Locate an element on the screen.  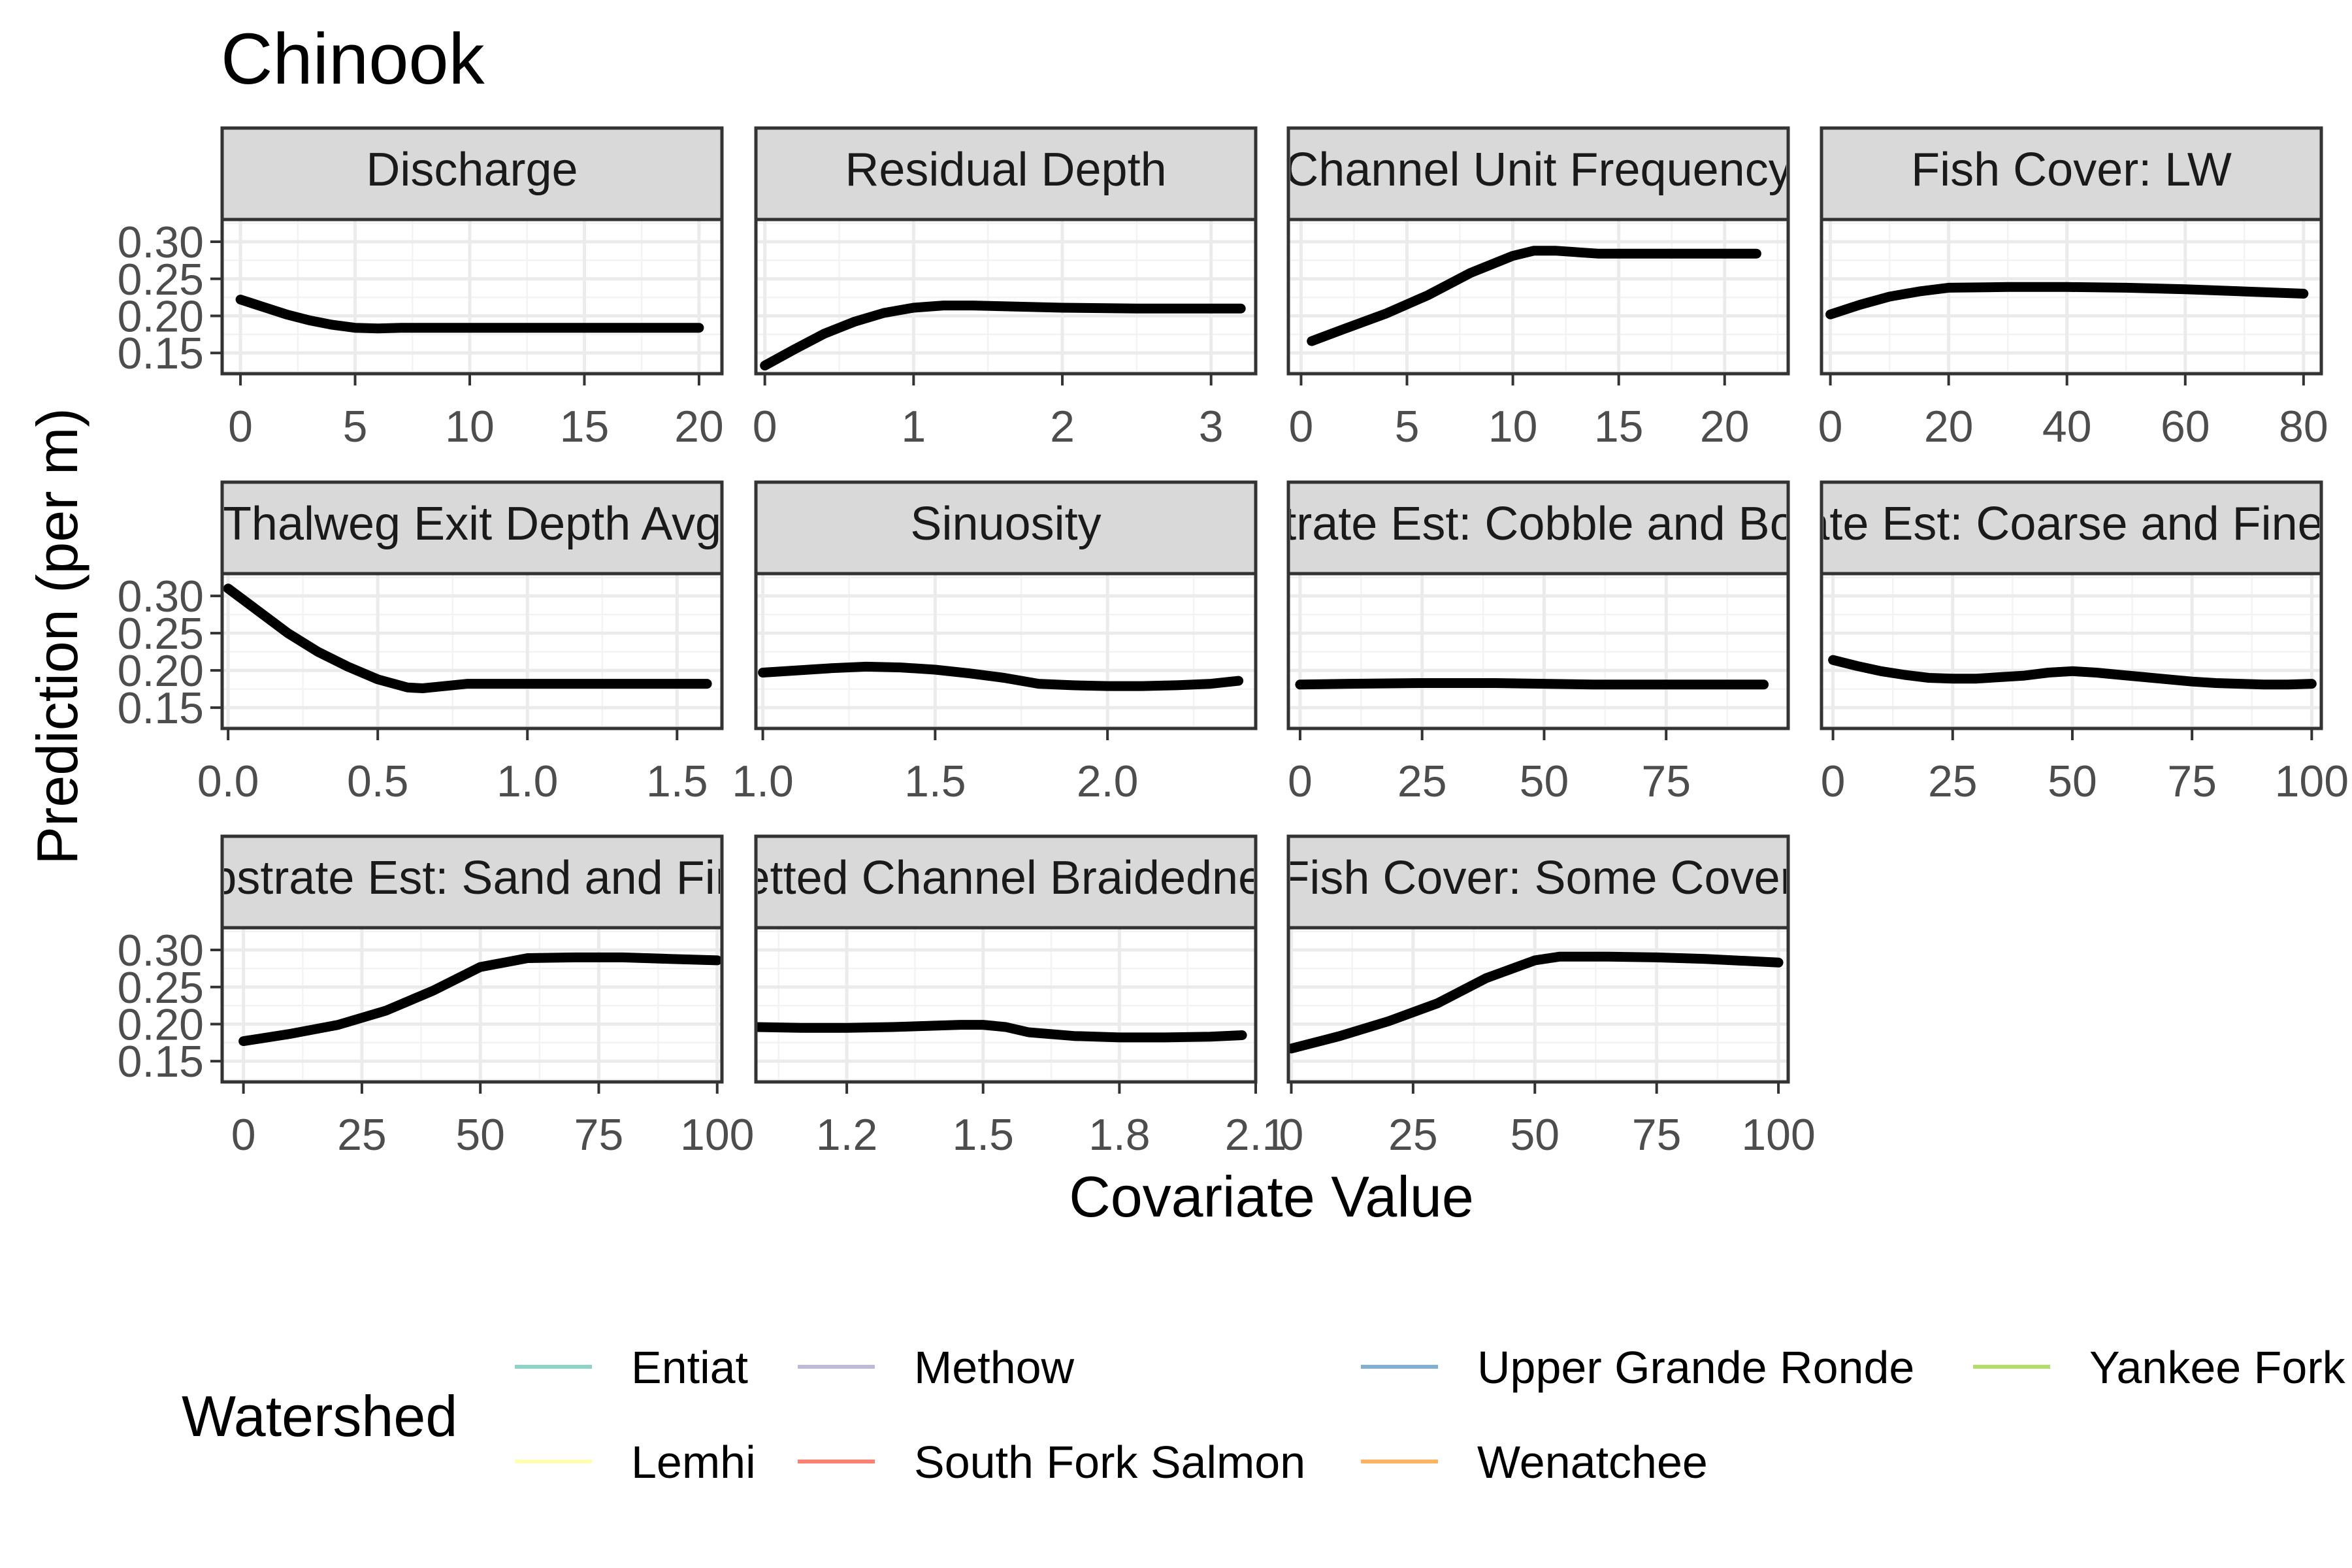
facet-label: Substrate Est: Cobble and Boulder is located at coordinates (1538, 524).